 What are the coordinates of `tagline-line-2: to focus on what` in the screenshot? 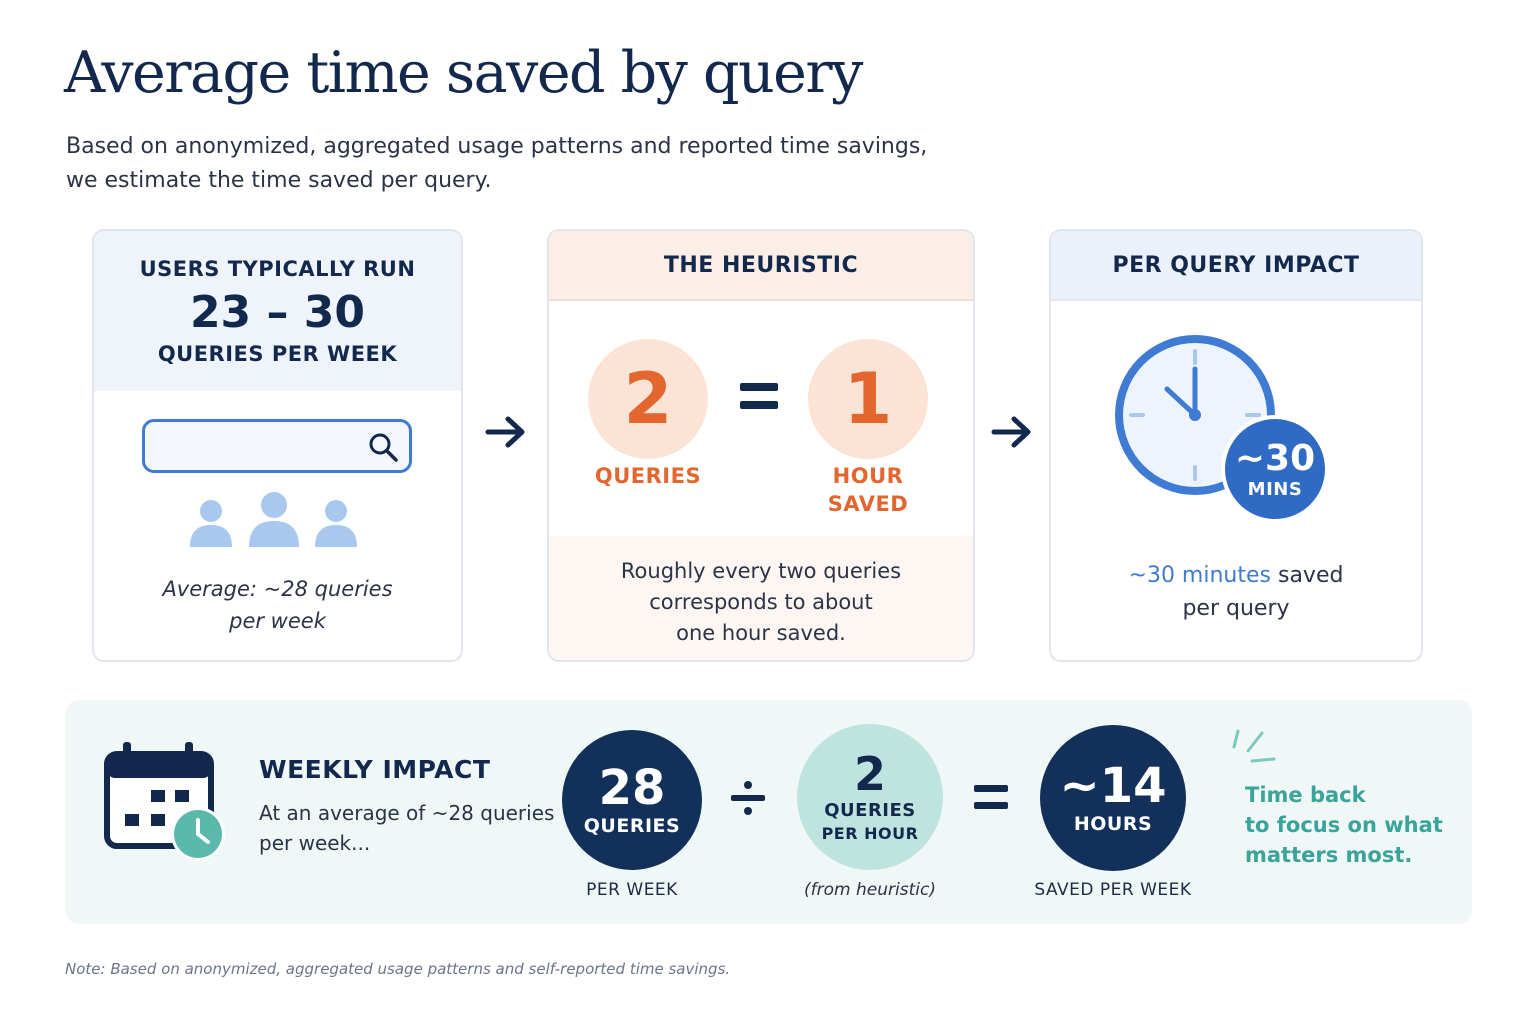 It's located at (1344, 825).